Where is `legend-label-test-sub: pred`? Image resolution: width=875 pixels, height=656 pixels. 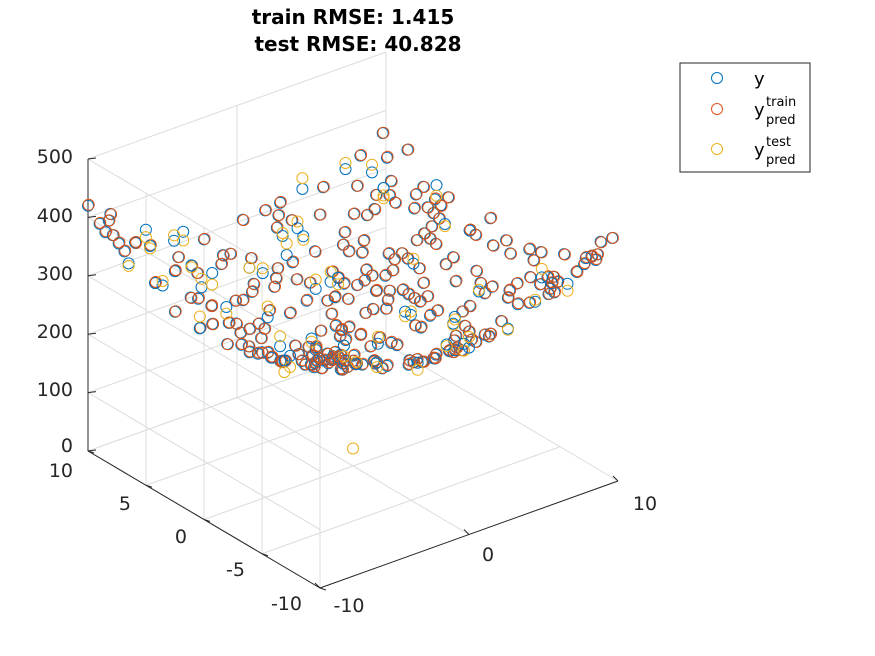 legend-label-test-sub: pred is located at coordinates (781, 160).